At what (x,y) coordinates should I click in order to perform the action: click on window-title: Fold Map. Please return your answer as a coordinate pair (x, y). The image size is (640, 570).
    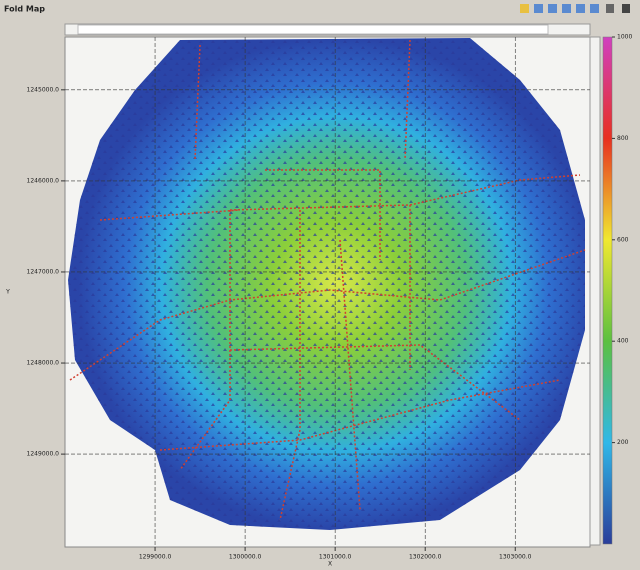
    Looking at the image, I should click on (24, 9).